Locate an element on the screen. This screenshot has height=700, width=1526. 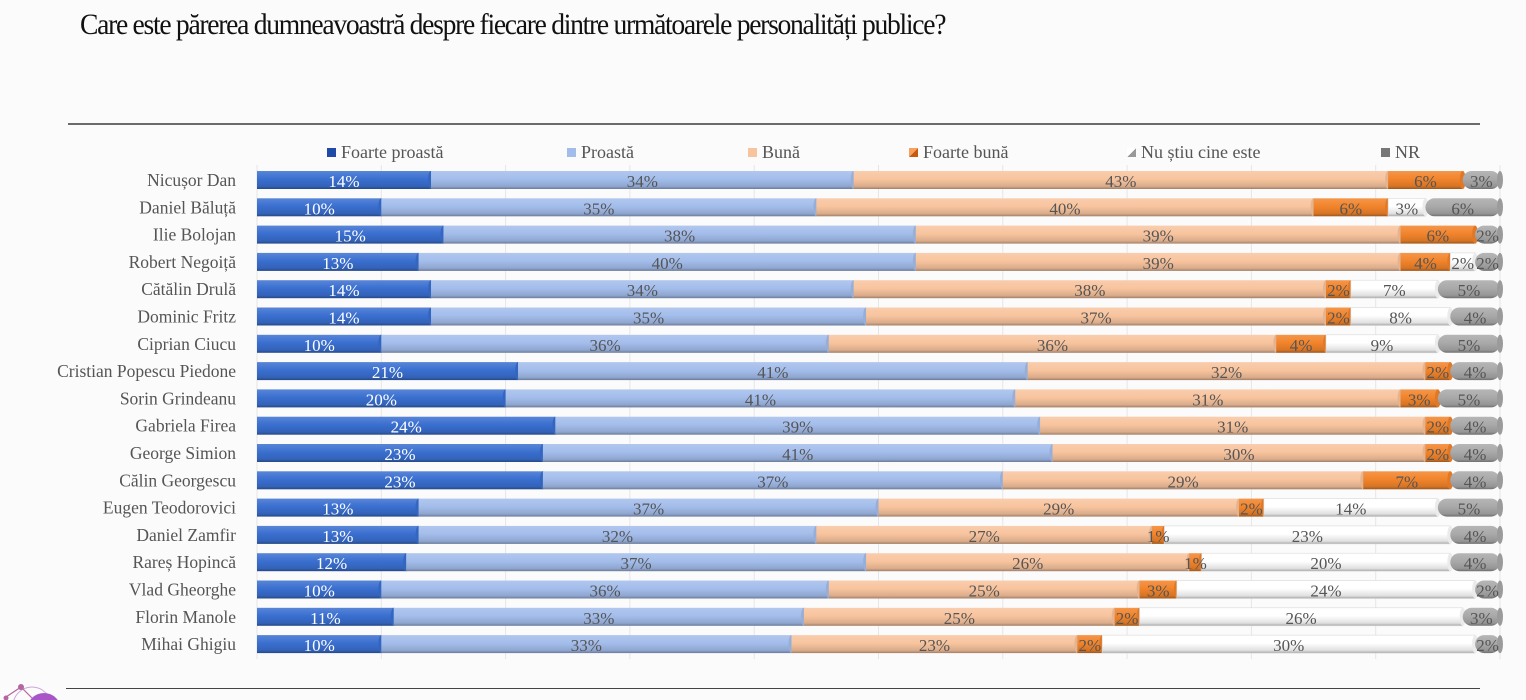
value-label: 15% is located at coordinates (350, 236).